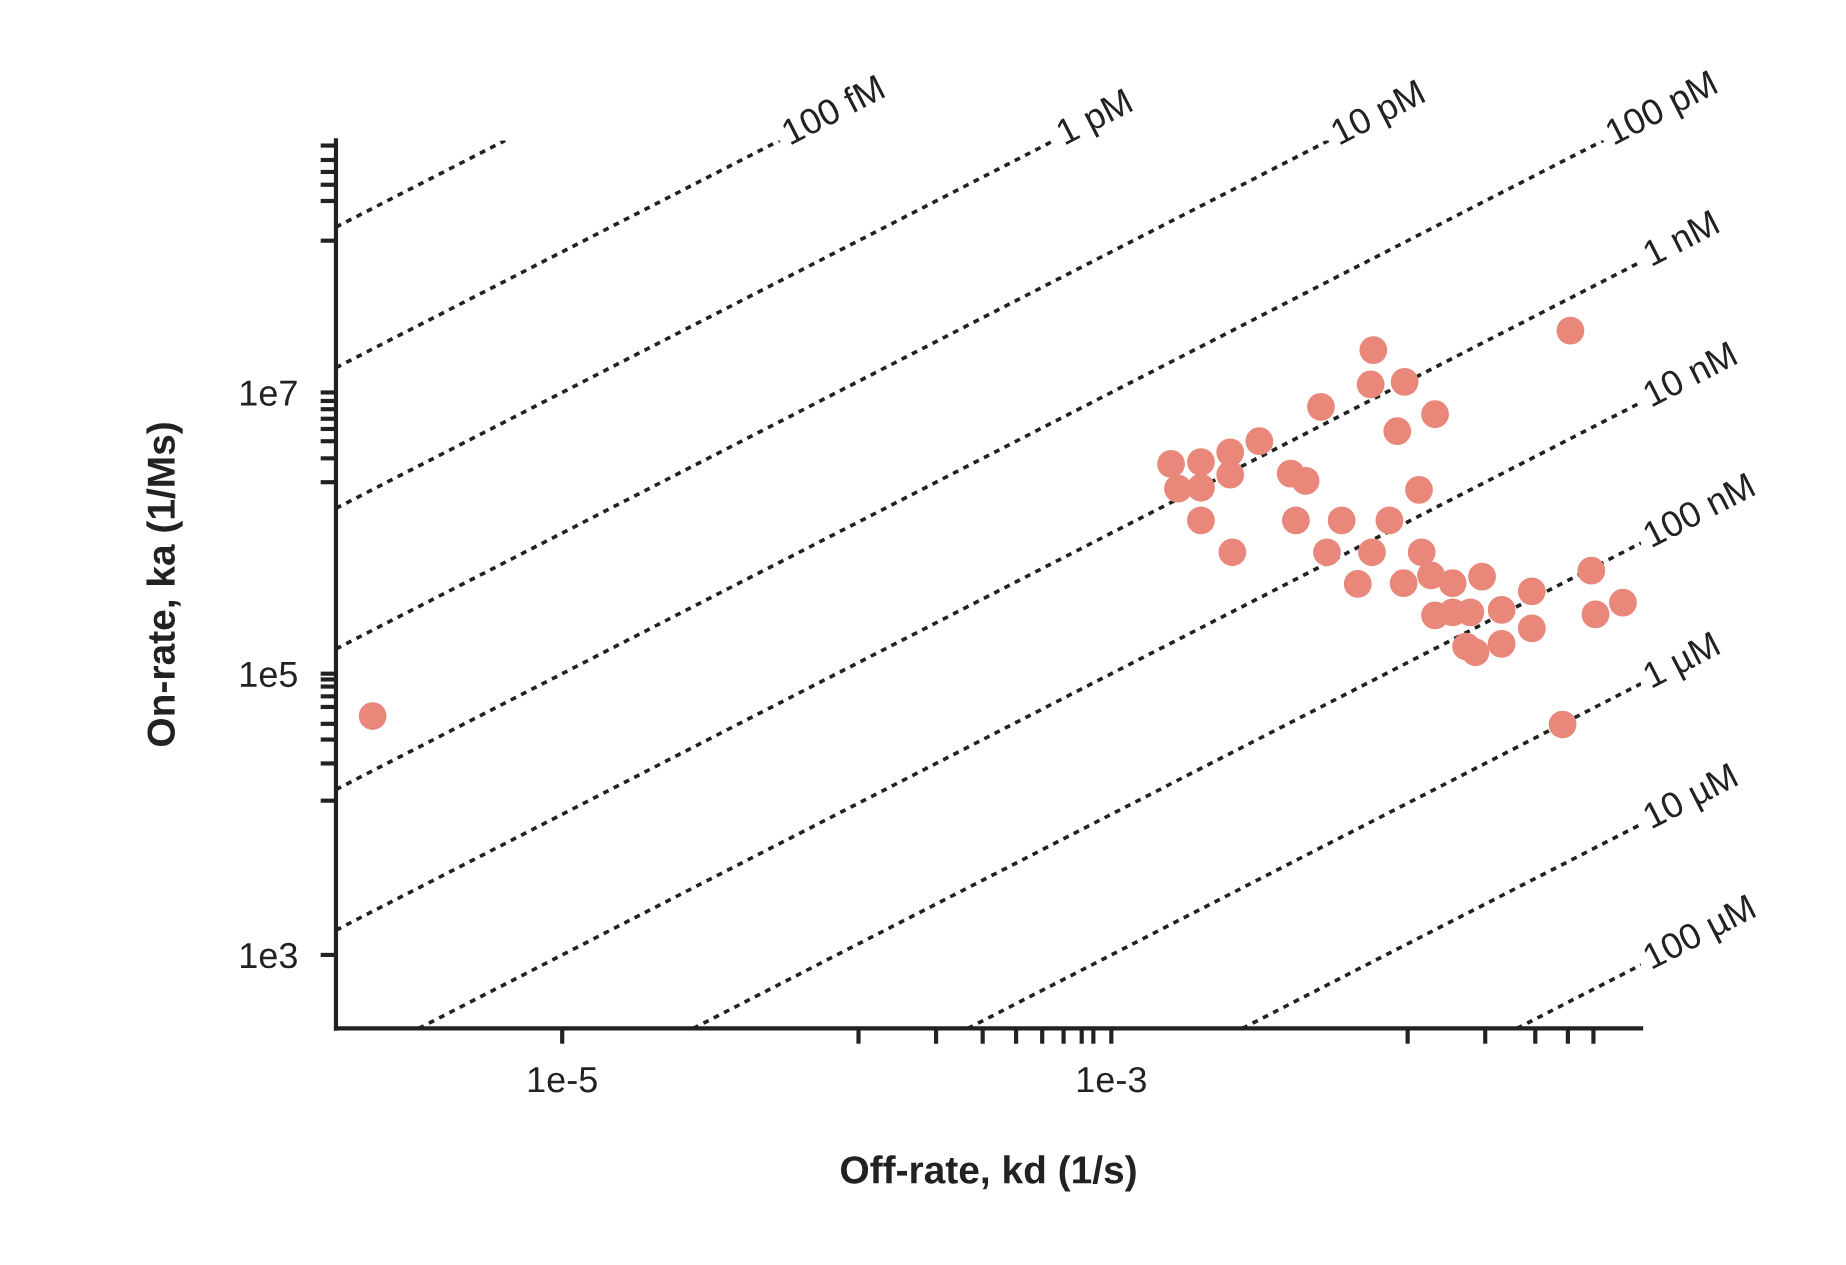  I want to click on text: 100 fM, so click(833, 109).